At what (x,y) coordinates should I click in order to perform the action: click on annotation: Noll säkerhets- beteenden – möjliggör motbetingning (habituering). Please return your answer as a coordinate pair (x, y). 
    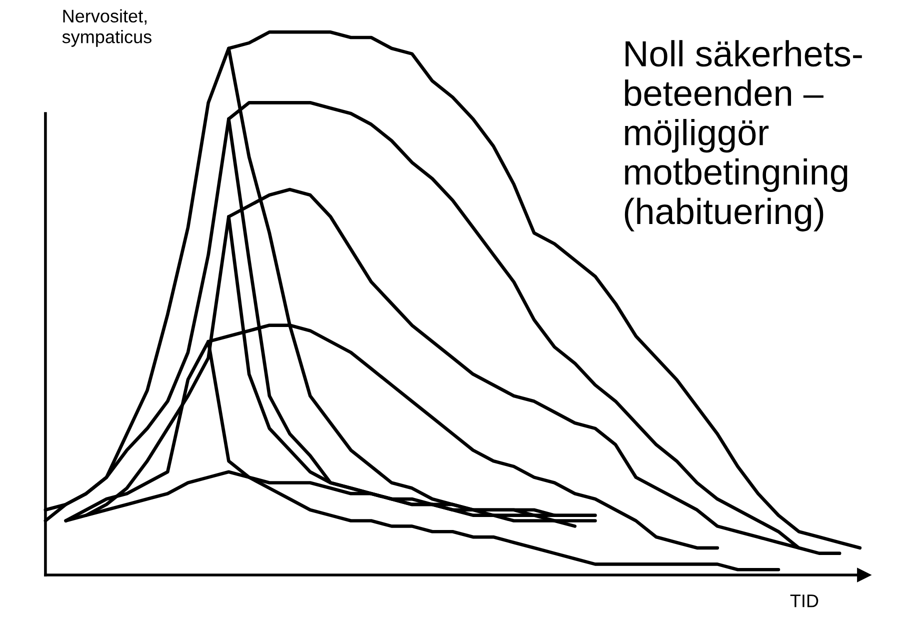
    Looking at the image, I should click on (743, 136).